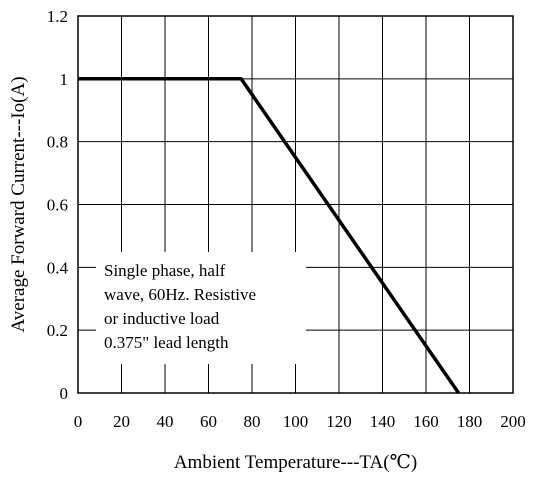  Describe the element at coordinates (57, 330) in the screenshot. I see `y-tick-label: 0.2` at that location.